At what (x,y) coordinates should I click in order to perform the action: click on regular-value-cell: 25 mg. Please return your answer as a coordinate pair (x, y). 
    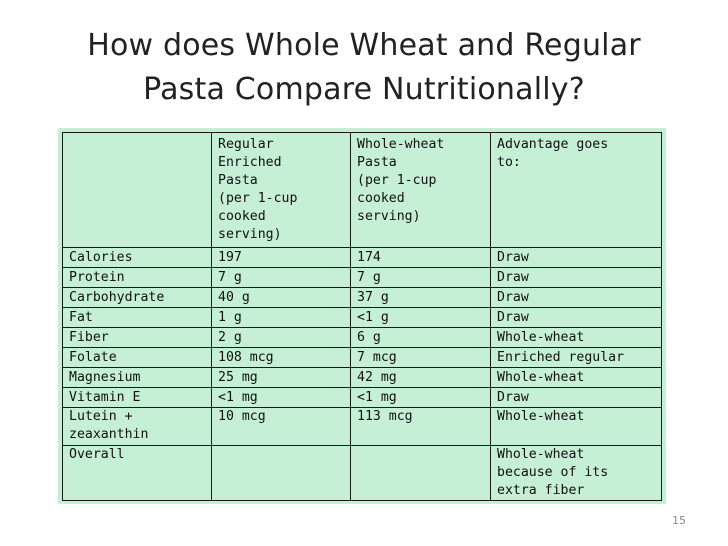
    Looking at the image, I should click on (281, 377).